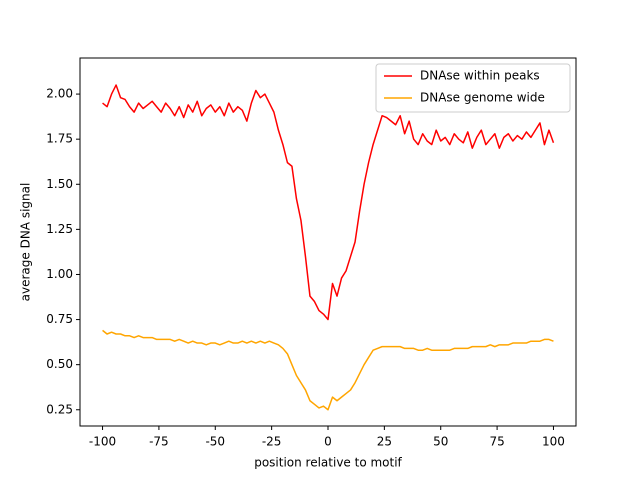  I want to click on y-tick-label: 1.25, so click(59, 229).